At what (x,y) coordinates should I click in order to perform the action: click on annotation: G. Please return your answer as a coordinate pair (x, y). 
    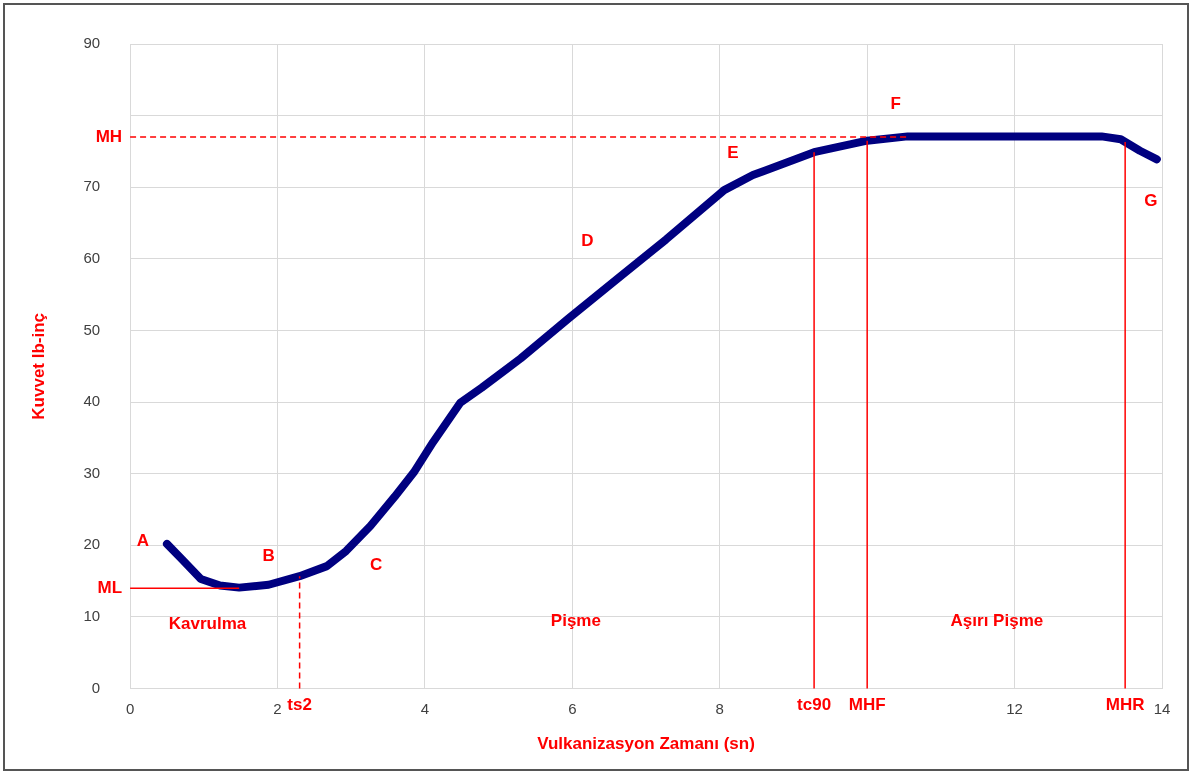
    Looking at the image, I should click on (1151, 200).